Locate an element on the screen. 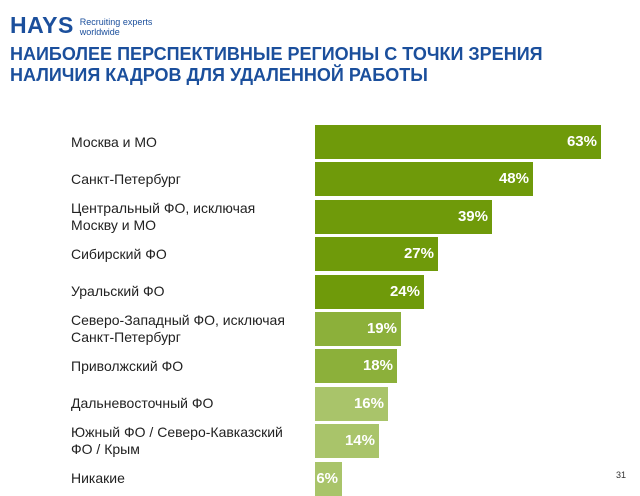 This screenshot has width=640, height=496. category-label-line: Приволжский ФО is located at coordinates (127, 365).